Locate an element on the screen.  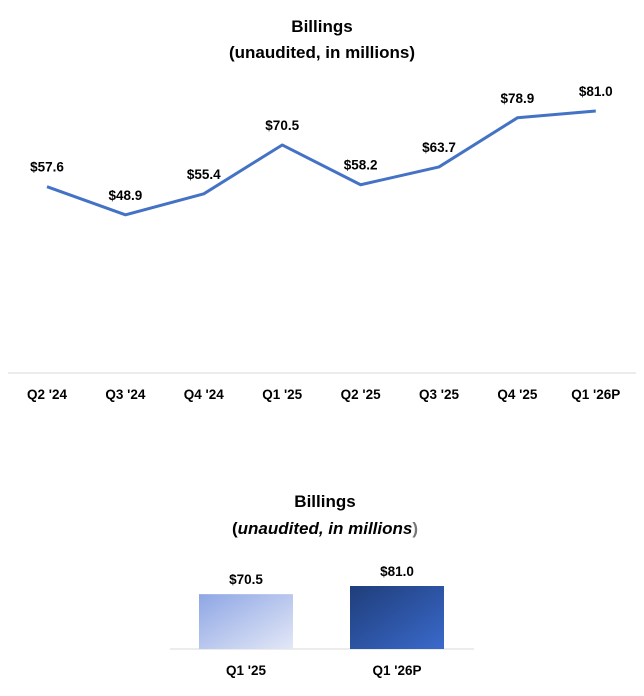
data-label: $70.5 is located at coordinates (282, 125).